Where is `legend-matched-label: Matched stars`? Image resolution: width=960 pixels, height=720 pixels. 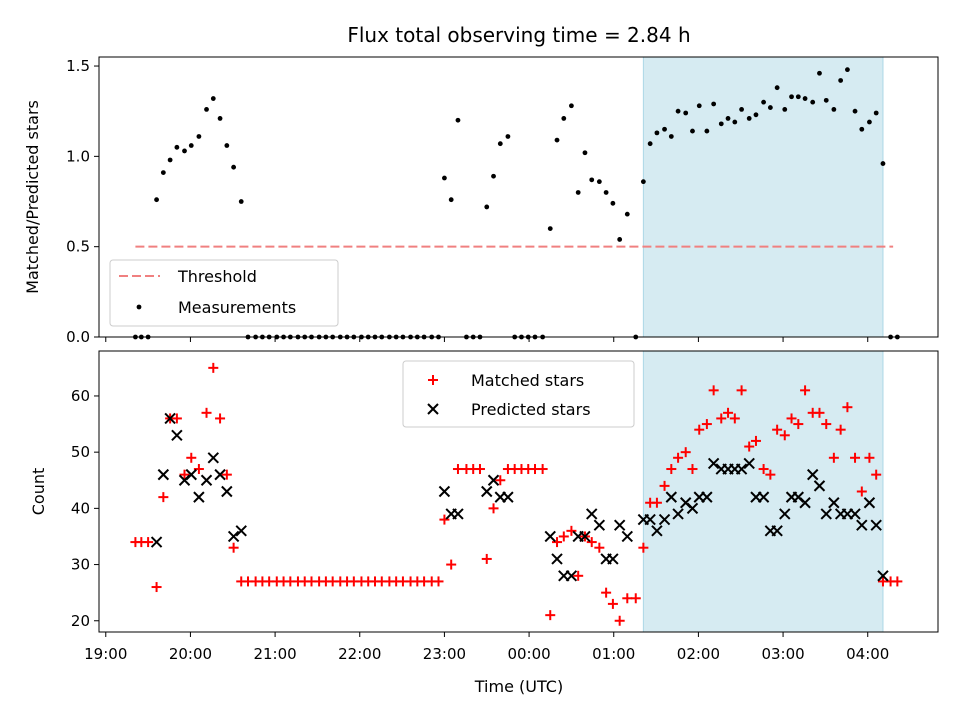
legend-matched-label: Matched stars is located at coordinates (527, 380).